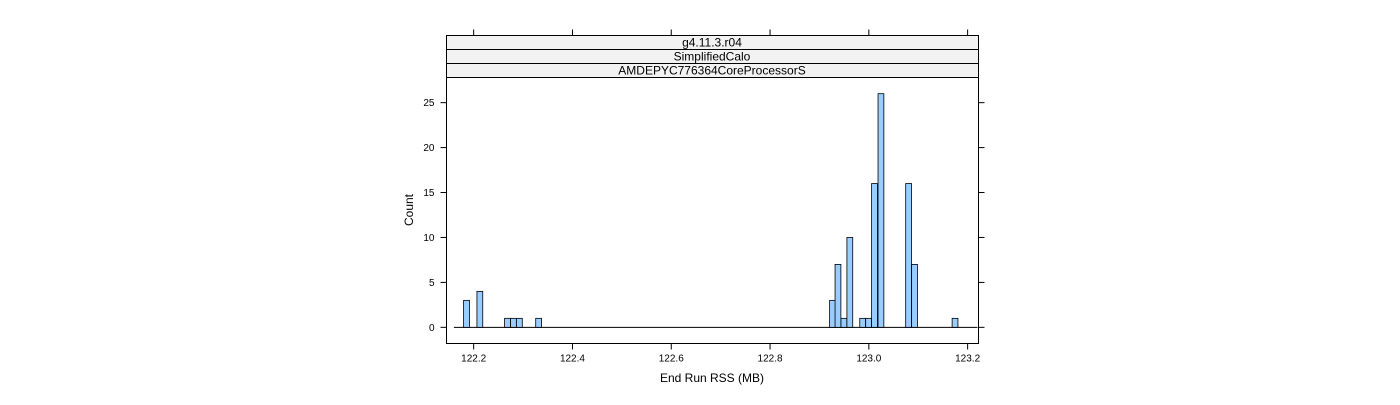 The image size is (1400, 405). Describe the element at coordinates (409, 209) in the screenshot. I see `y-axis-title: Count` at that location.